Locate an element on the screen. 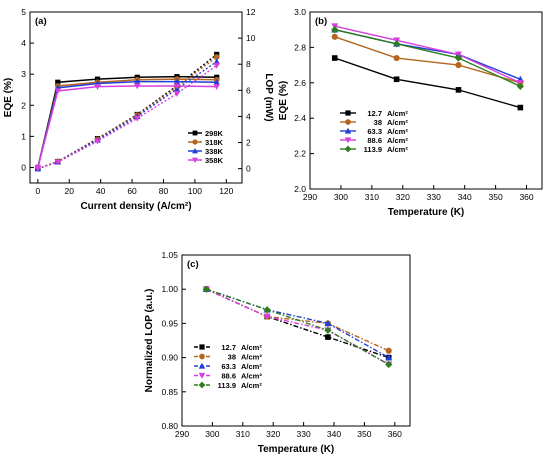 The width and height of the screenshot is (550, 463). y-tick-label: 2 is located at coordinates (23, 105).